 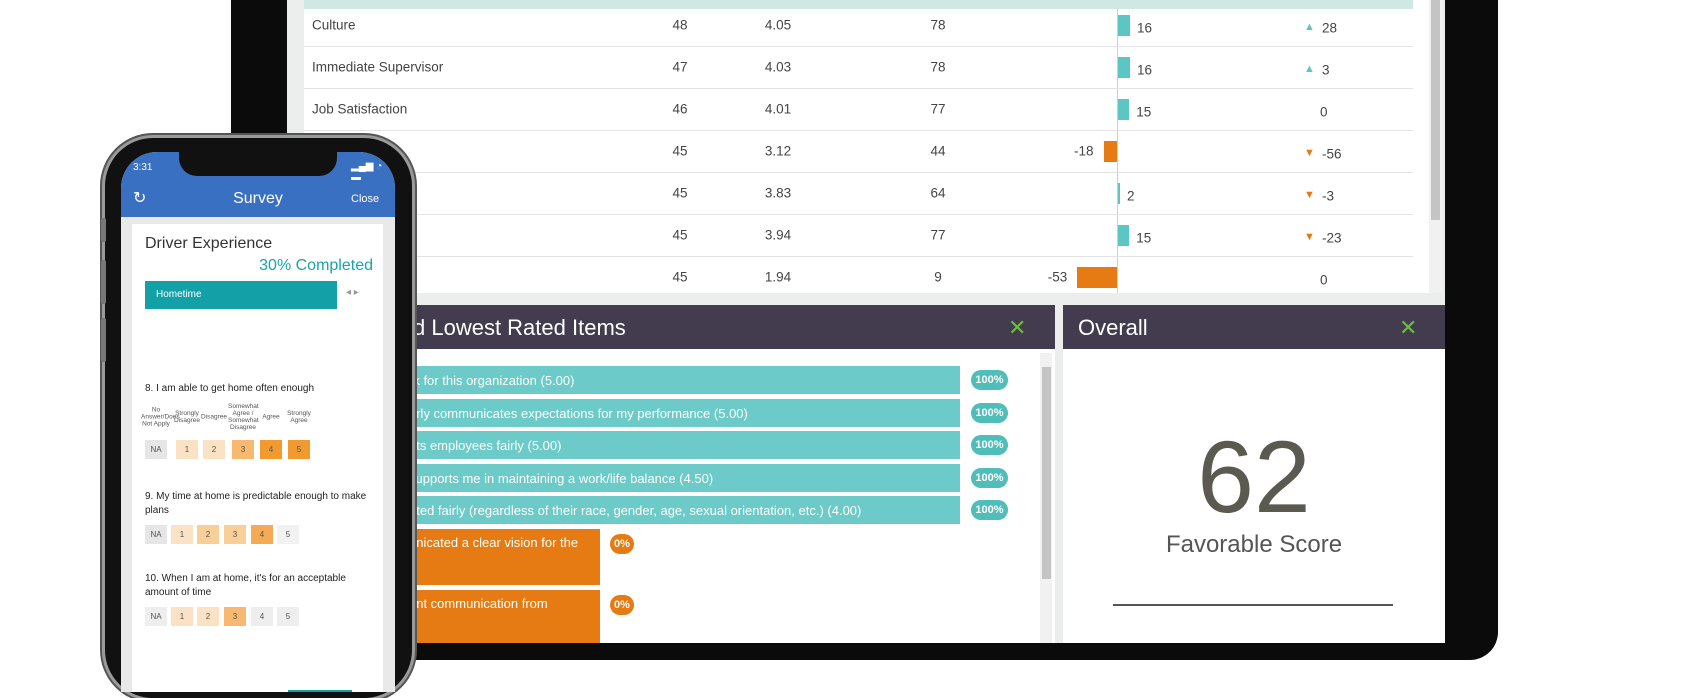 I want to click on row-favorable: 9, so click(x=938, y=277).